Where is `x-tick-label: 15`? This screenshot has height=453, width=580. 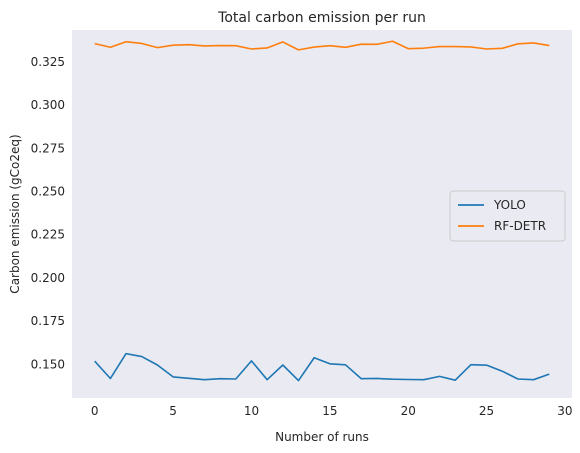
x-tick-label: 15 is located at coordinates (329, 411).